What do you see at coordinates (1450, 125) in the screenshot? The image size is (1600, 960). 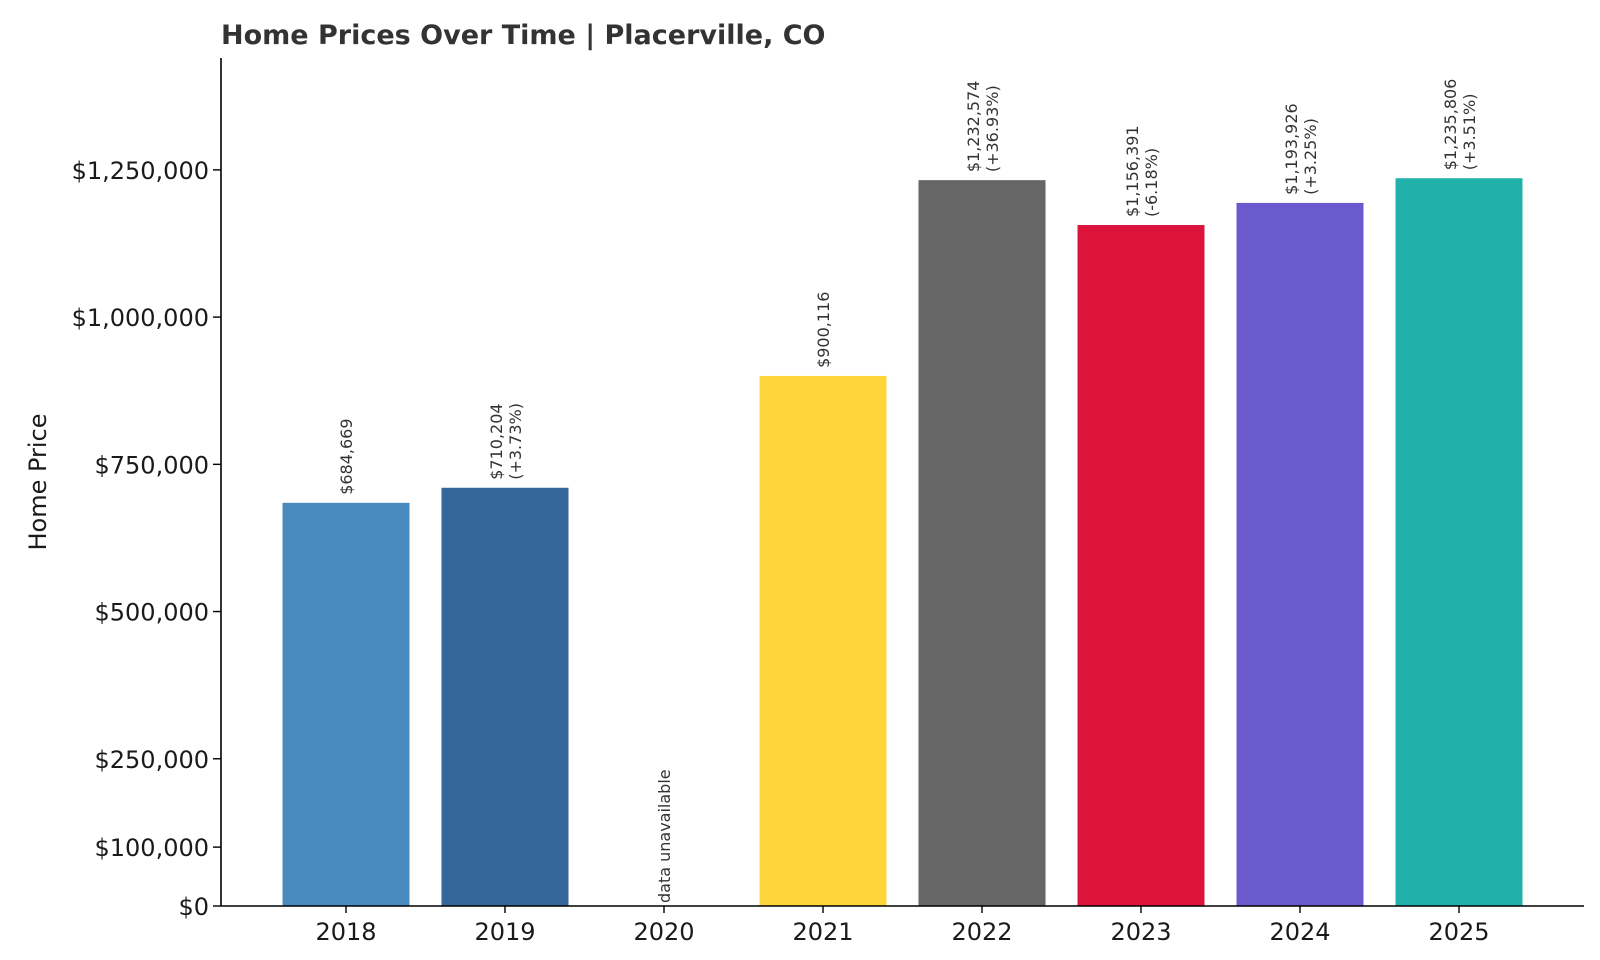 I see `value-label: $1,235,806` at bounding box center [1450, 125].